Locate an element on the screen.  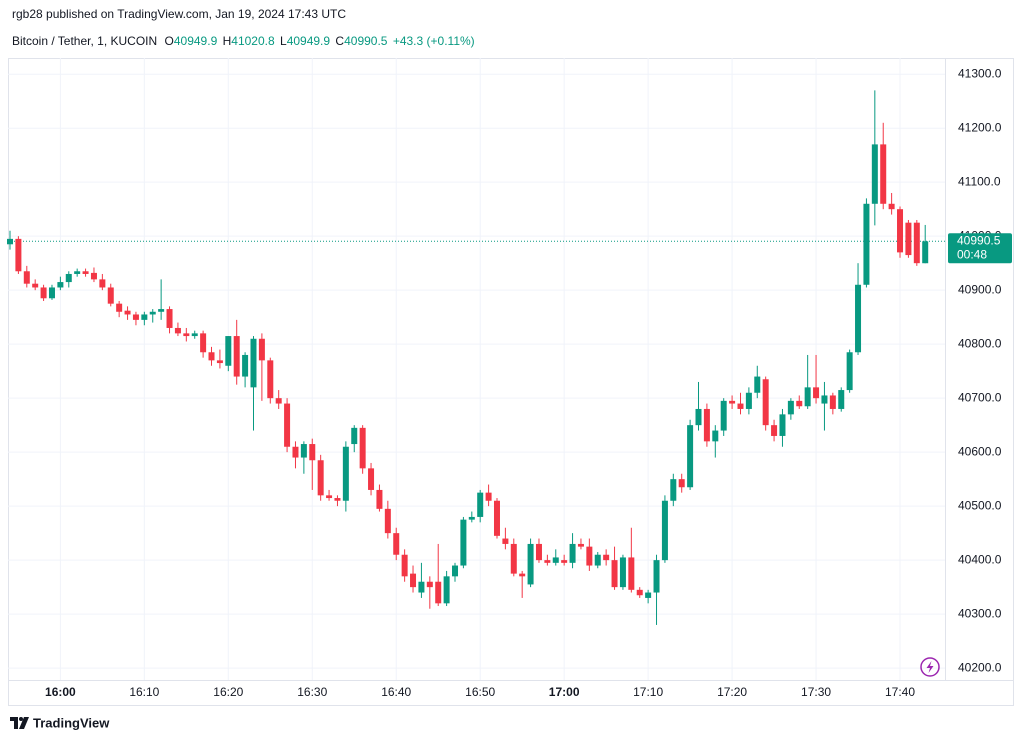
x-tick-label: 17:00 is located at coordinates (564, 692).